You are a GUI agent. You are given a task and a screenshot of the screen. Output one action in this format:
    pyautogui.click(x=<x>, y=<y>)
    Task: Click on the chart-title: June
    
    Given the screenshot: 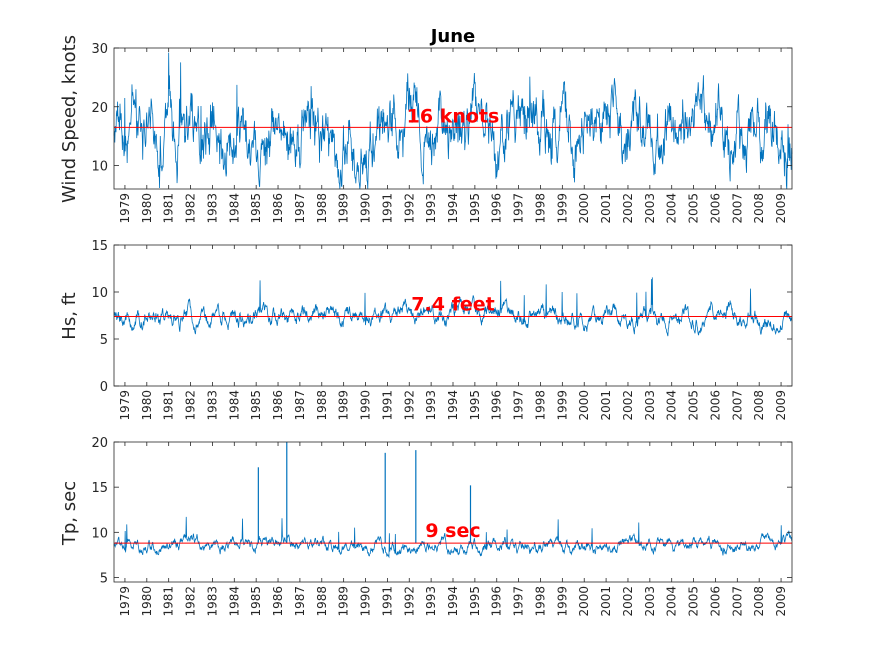 What is the action you would take?
    pyautogui.click(x=452, y=36)
    